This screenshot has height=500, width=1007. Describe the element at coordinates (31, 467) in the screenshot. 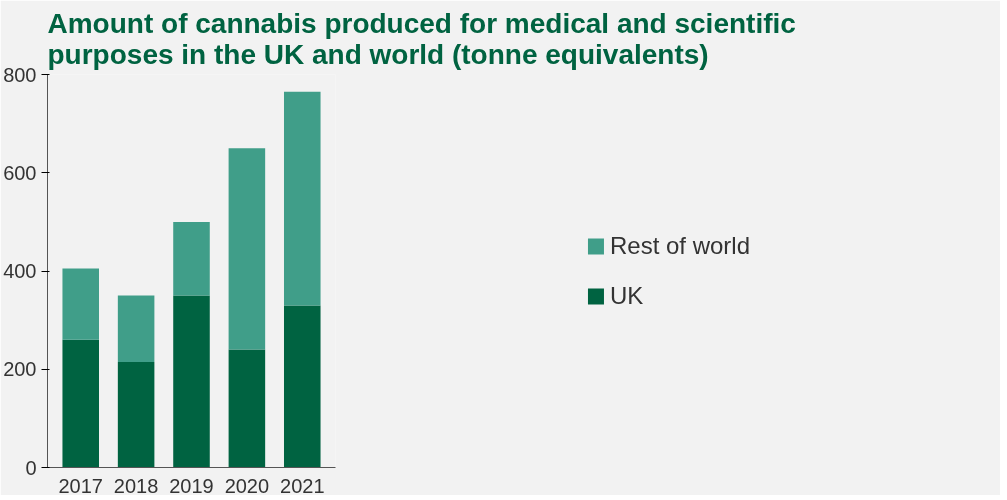

I see `y-tick-label: 0` at that location.